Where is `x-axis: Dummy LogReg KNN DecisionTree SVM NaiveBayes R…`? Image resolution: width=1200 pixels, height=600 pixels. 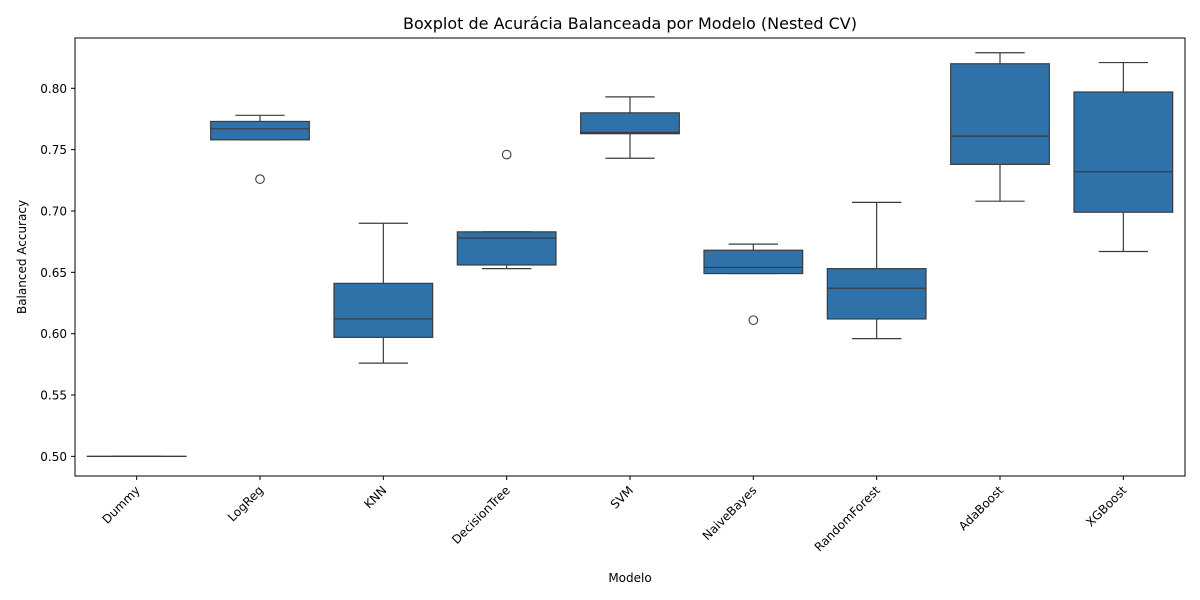
x-axis: Dummy LogReg KNN DecisionTree SVM NaiveBayes R… is located at coordinates (614, 515).